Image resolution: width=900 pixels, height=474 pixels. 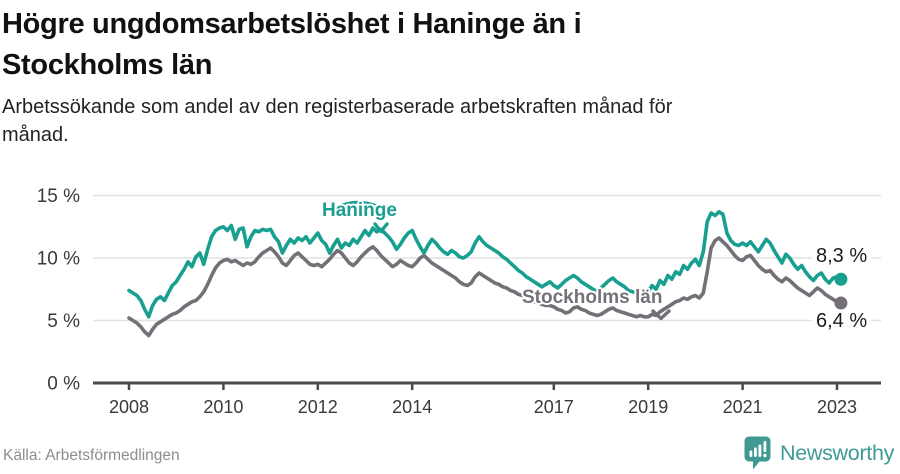 What do you see at coordinates (63, 321) in the screenshot?
I see `y-axis-tick-label: 5 %` at bounding box center [63, 321].